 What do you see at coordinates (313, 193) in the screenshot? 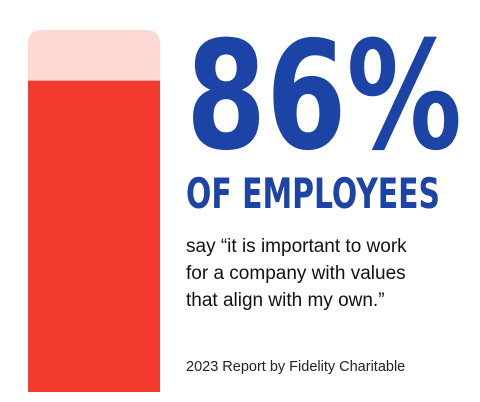
I see `subtitle: OF EMPLOYEES` at bounding box center [313, 193].